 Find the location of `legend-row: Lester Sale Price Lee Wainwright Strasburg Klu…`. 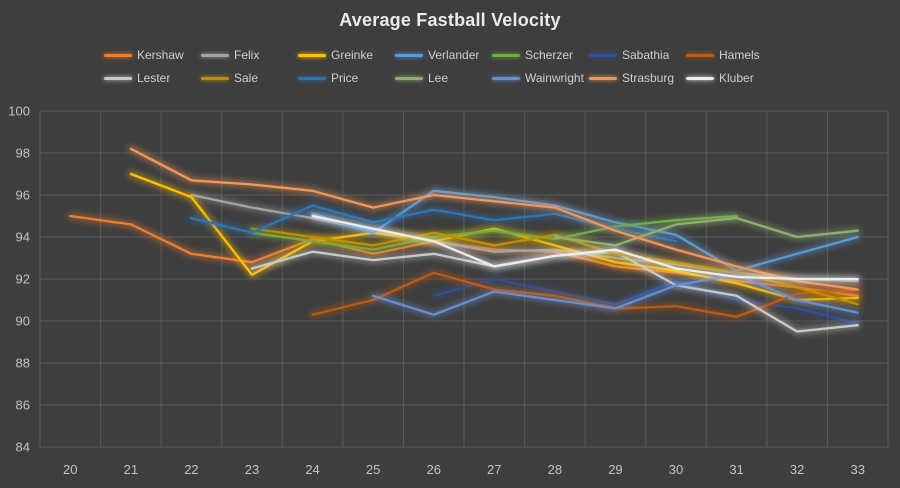

legend-row: Lester Sale Price Lee Wainwright Strasburg Klu… is located at coordinates (454, 78).